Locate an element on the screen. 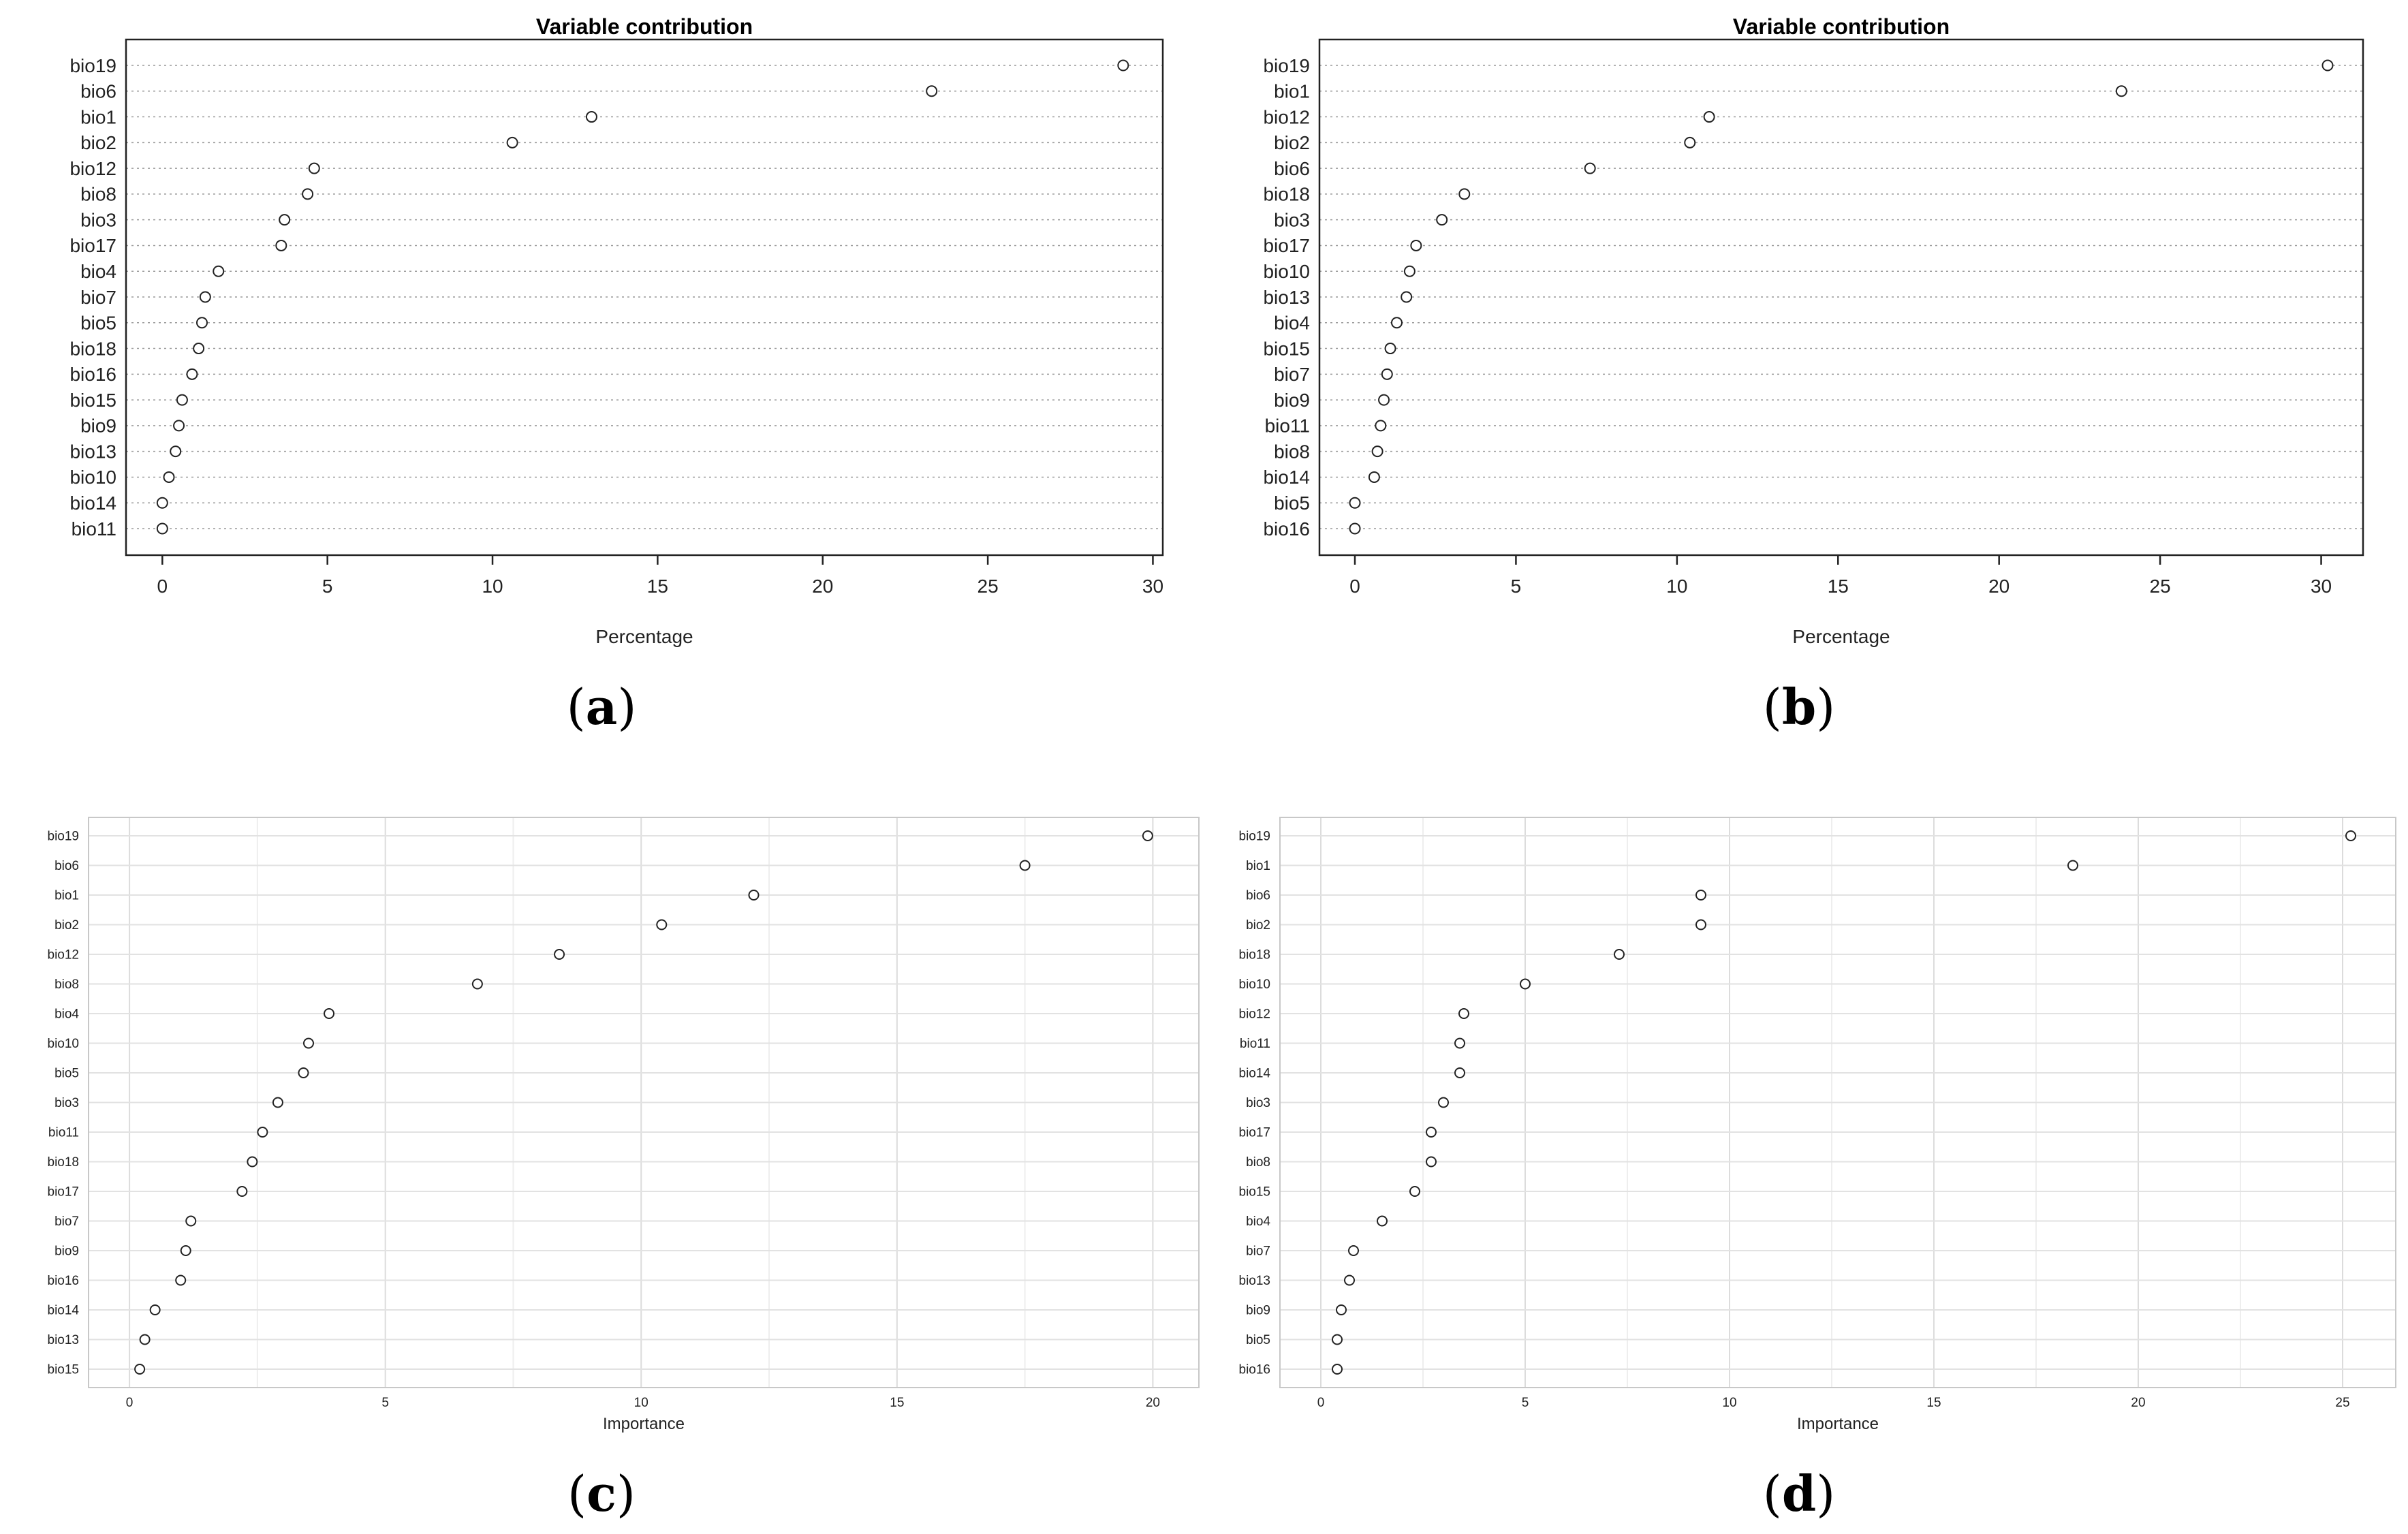  category-label: bio9 is located at coordinates (98, 427).